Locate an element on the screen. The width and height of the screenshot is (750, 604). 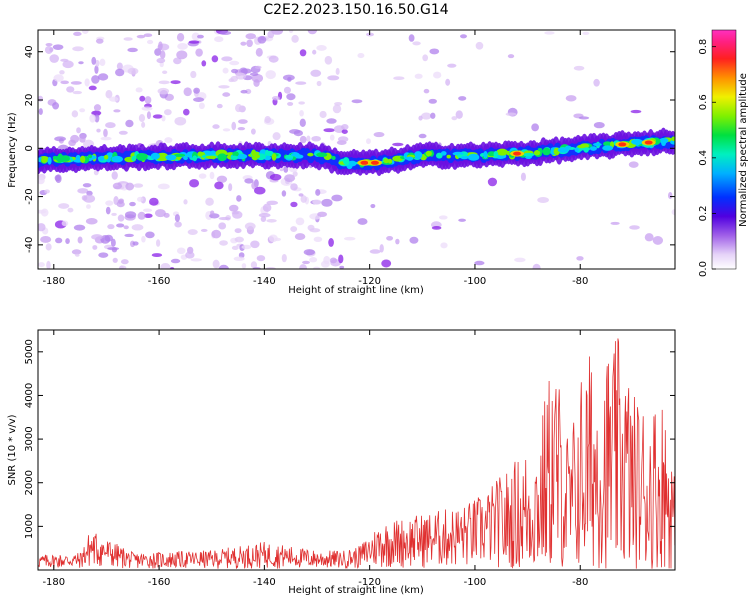
colorbar-label: Normalized spectral amplitude is located at coordinates (743, 150).